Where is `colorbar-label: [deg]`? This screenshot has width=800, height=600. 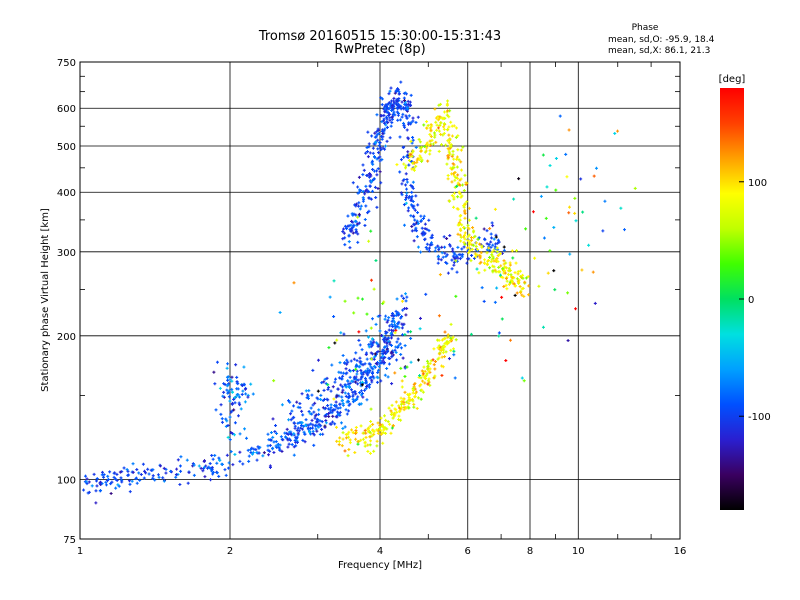 colorbar-label: [deg] is located at coordinates (732, 79).